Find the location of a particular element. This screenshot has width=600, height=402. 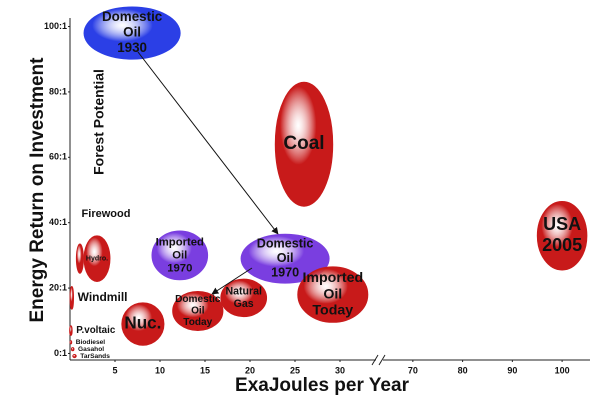

bubble-label-outside: Gasahol is located at coordinates (91, 349).